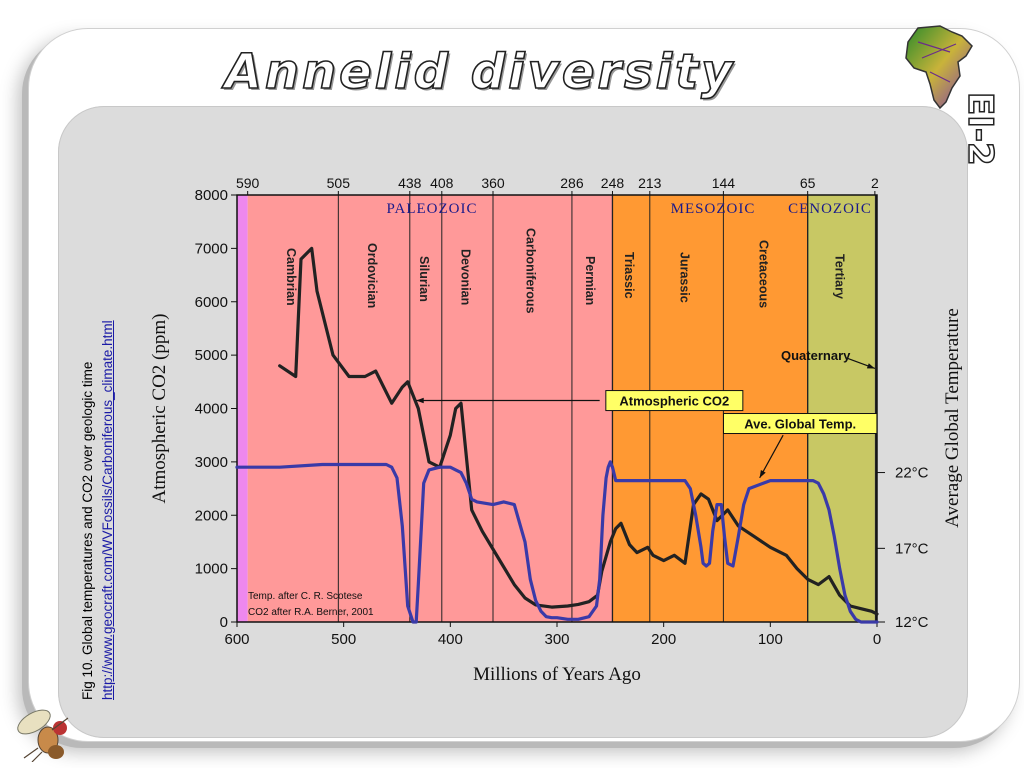 The width and height of the screenshot is (1024, 768). I want to click on period-label: Cambrian, so click(291, 277).